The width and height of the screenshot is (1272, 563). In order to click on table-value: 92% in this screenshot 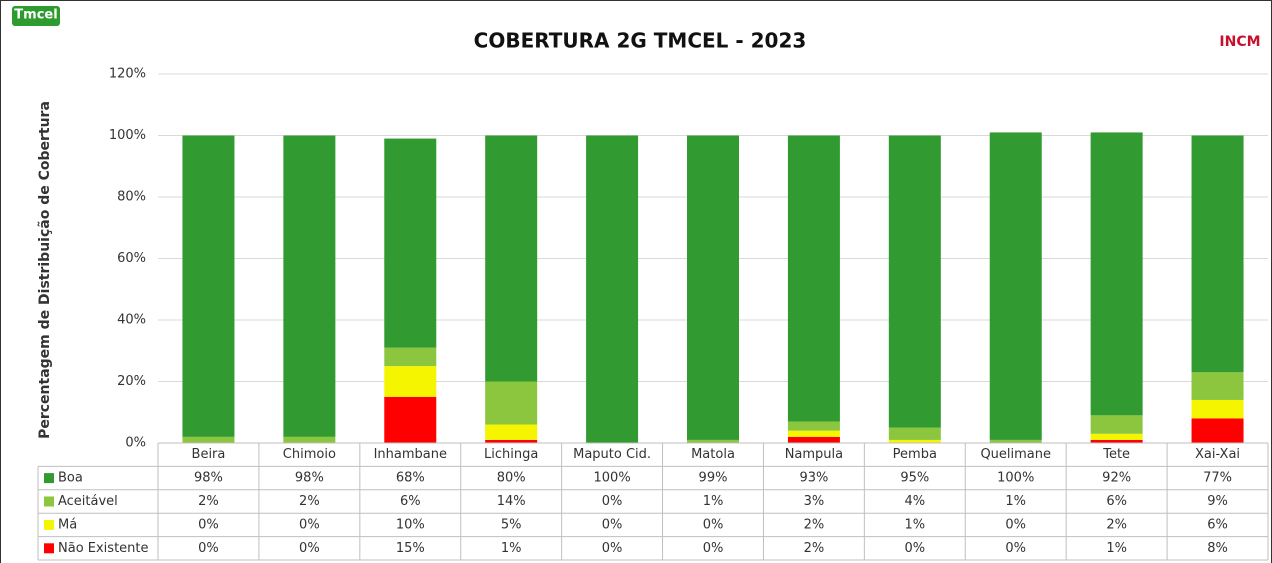, I will do `click(1116, 478)`.